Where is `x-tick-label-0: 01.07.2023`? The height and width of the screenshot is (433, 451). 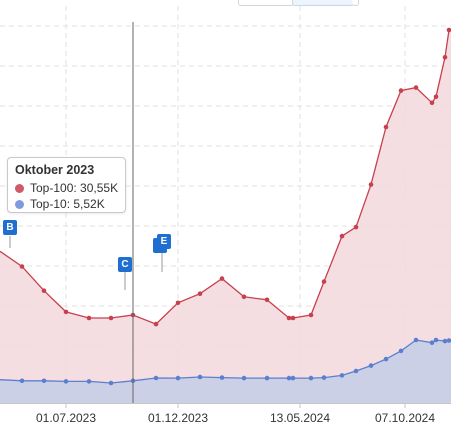
x-tick-label-0: 01.07.2023 is located at coordinates (66, 418).